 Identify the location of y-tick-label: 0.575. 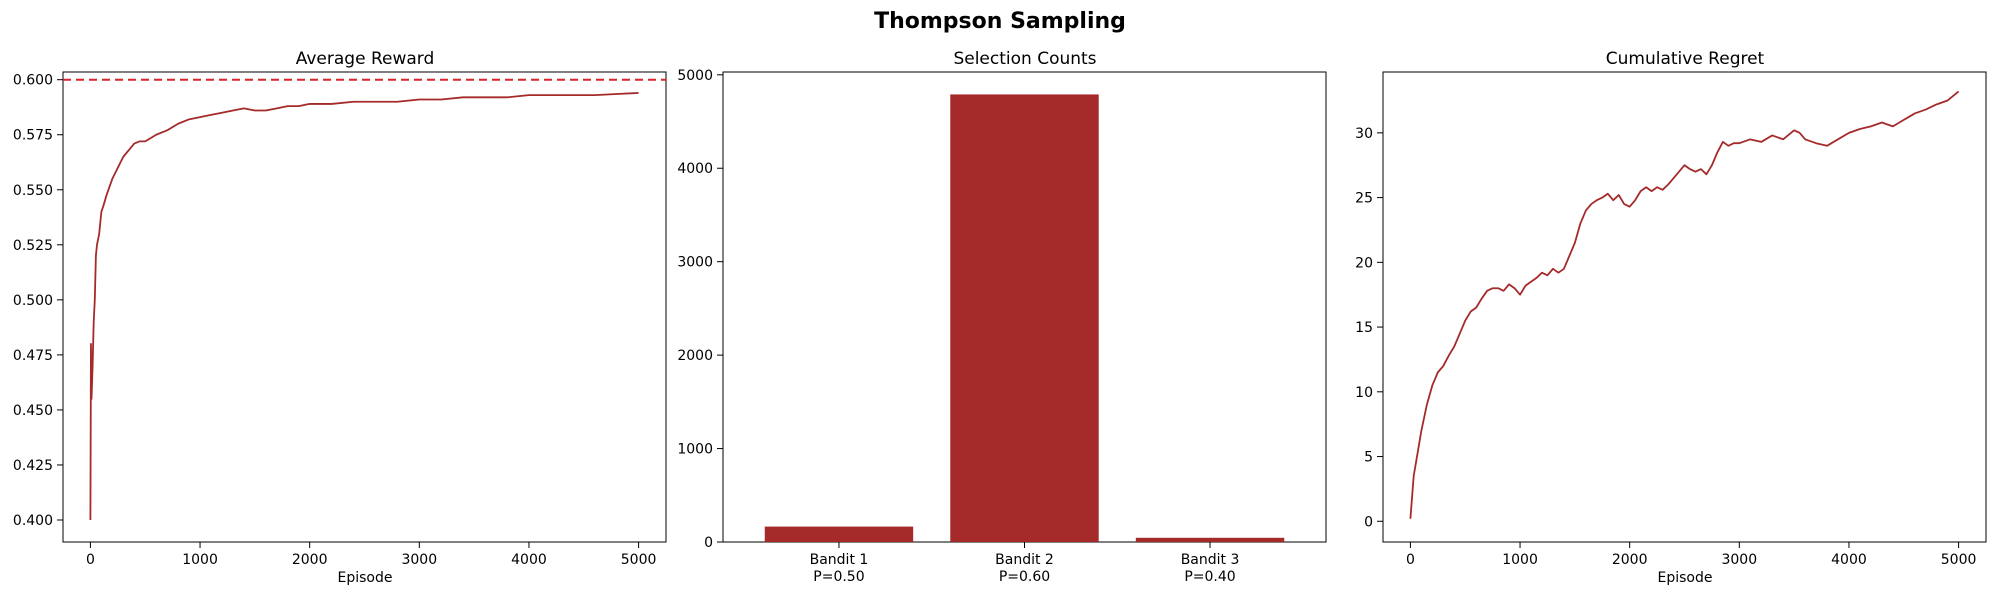
(33, 136).